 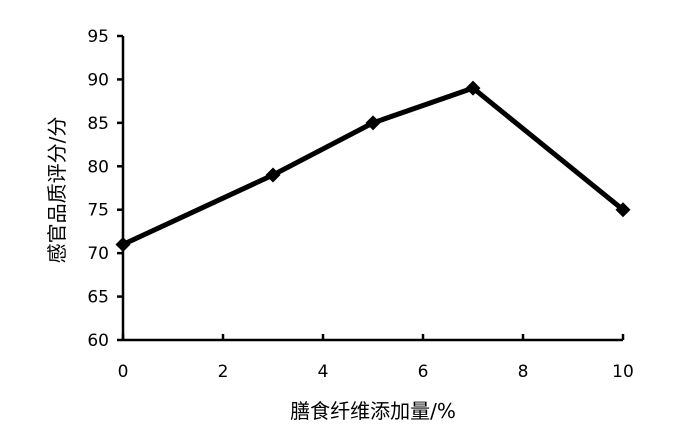 I want to click on y-tick-label: 60, so click(x=98, y=341).